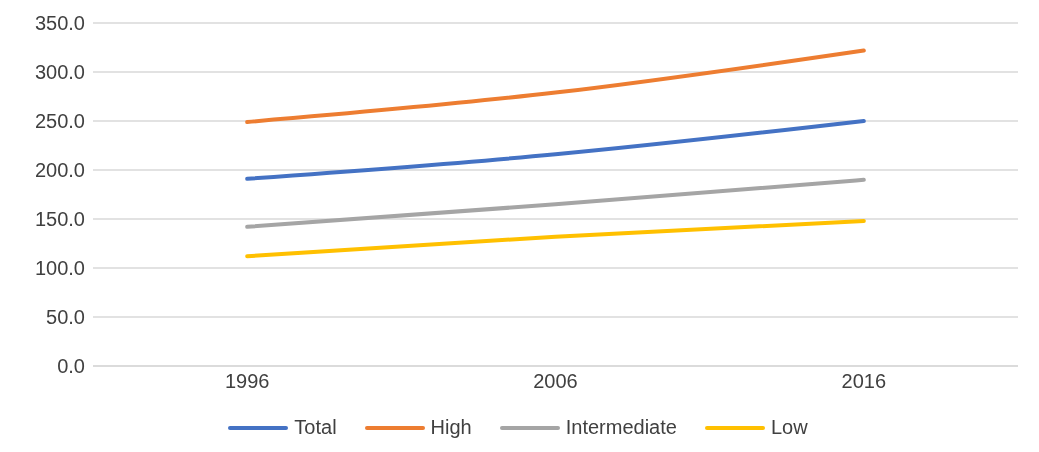 The width and height of the screenshot is (1039, 452). Describe the element at coordinates (555, 381) in the screenshot. I see `x-tick-label: 2006` at that location.